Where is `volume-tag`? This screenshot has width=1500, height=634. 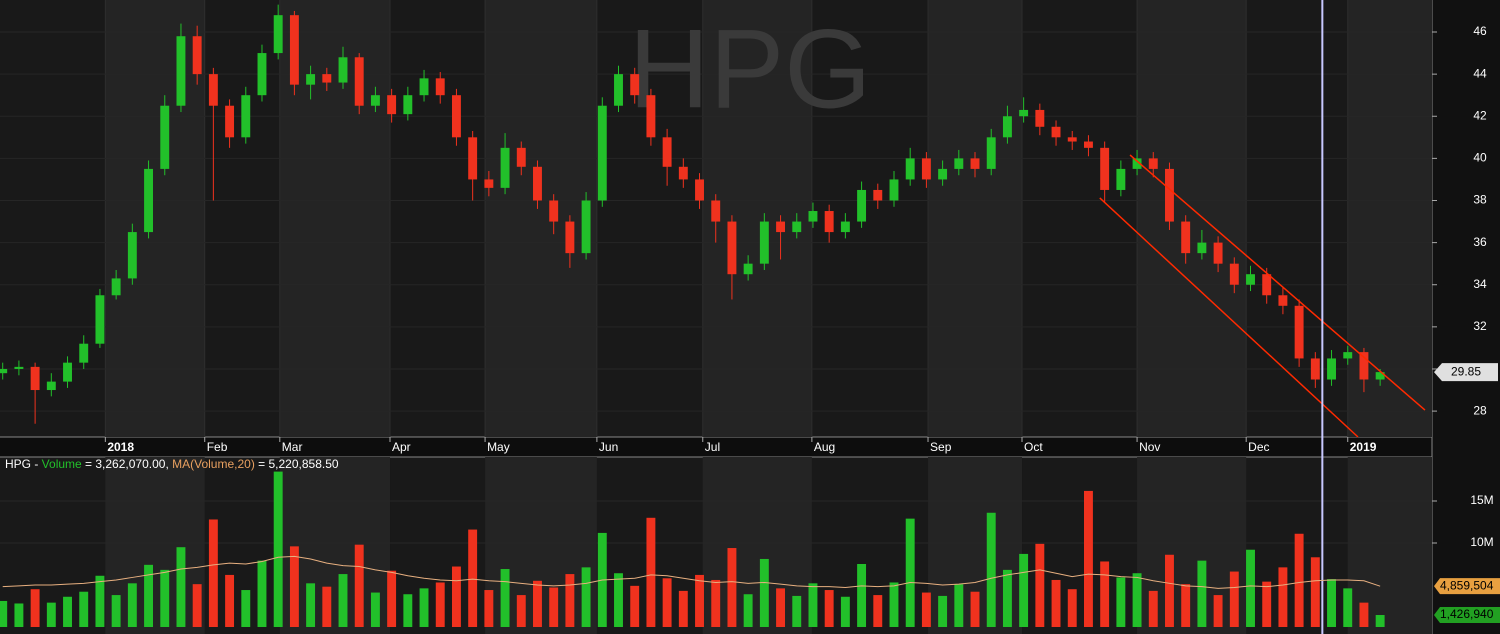
volume-tag is located at coordinates (1467, 615).